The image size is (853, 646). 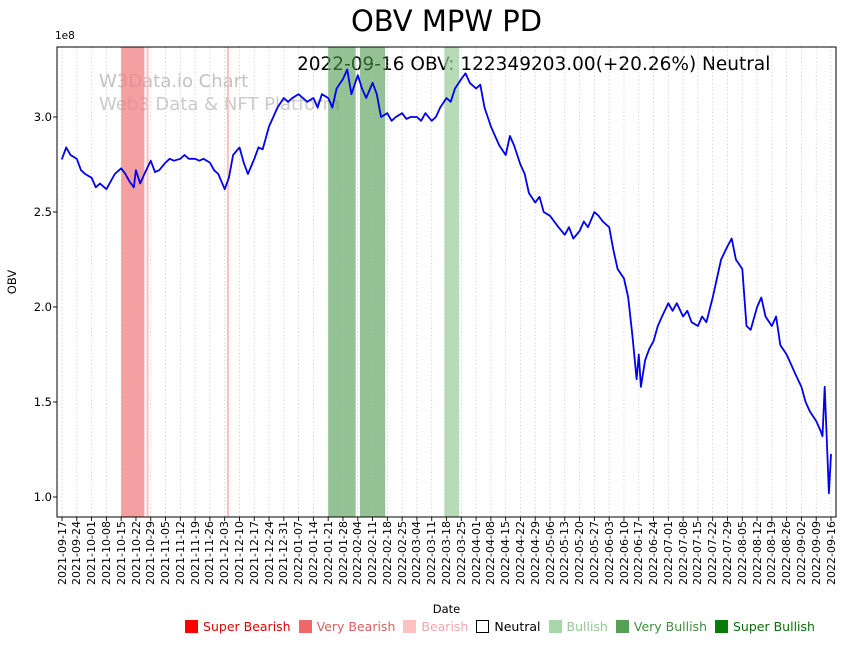 I want to click on legend-item: Bullish, so click(x=578, y=626).